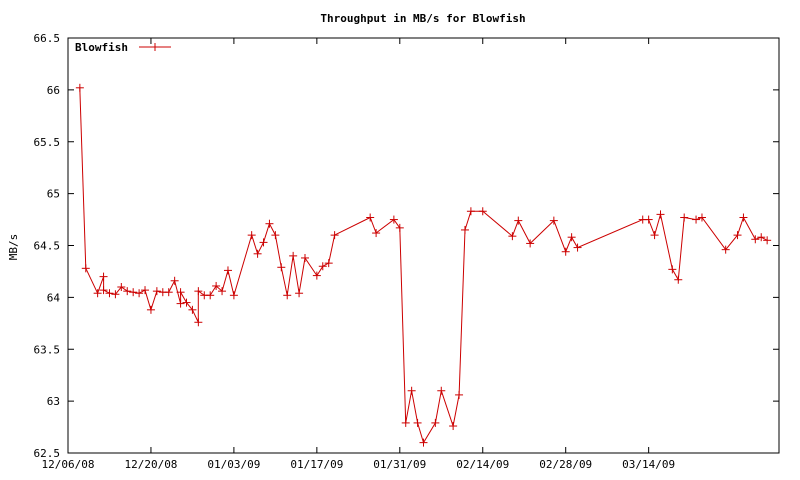  I want to click on legend-plus-marker, so click(155, 47).